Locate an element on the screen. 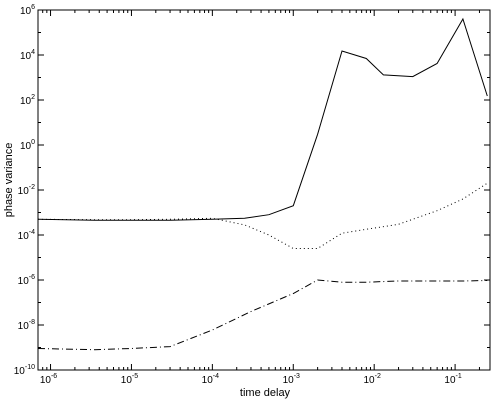  y-tick-label: 10⁻⁴ is located at coordinates (26, 235).